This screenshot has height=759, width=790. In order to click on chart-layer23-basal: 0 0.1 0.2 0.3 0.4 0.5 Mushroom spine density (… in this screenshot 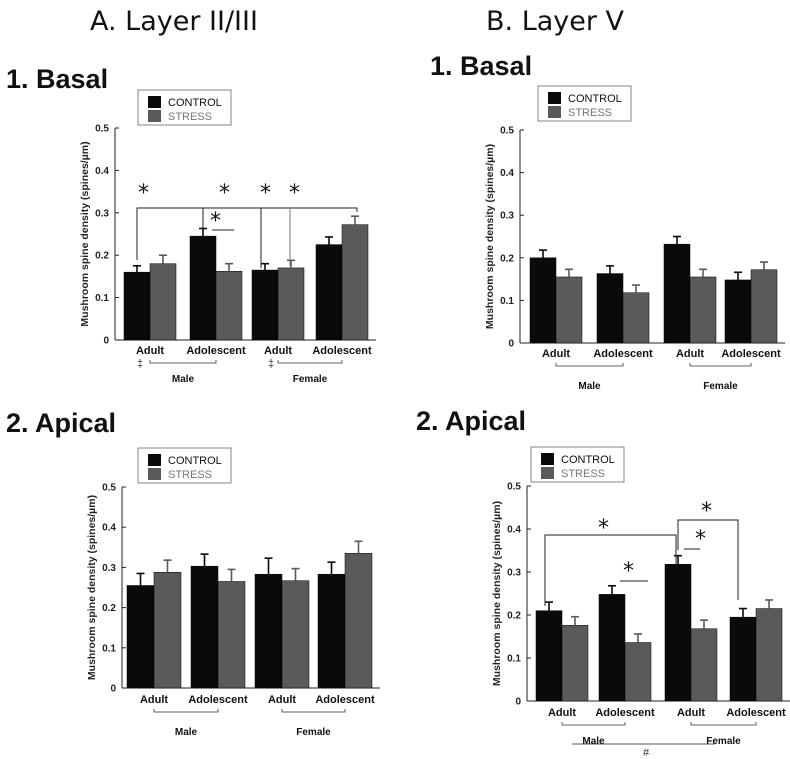, I will do `click(227, 237)`.